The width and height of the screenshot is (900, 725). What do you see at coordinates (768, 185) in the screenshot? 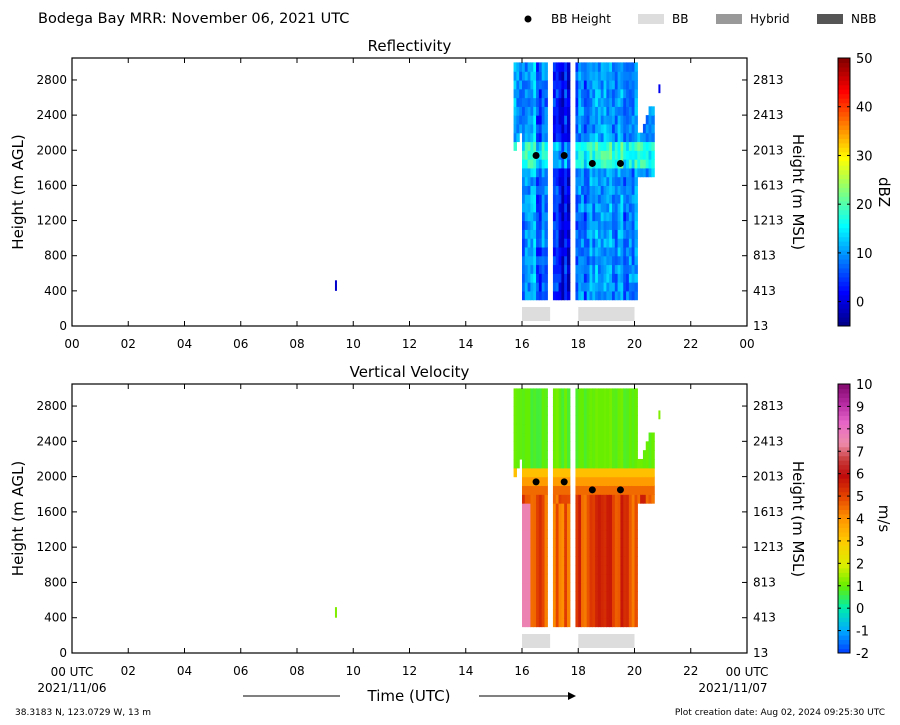
I see `y-tick-label-right: 1613` at bounding box center [768, 185].